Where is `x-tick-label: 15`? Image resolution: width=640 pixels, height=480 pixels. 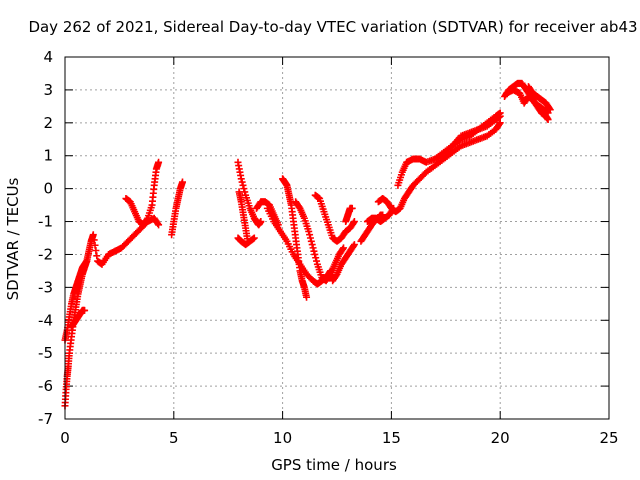
x-tick-label: 15 is located at coordinates (391, 438).